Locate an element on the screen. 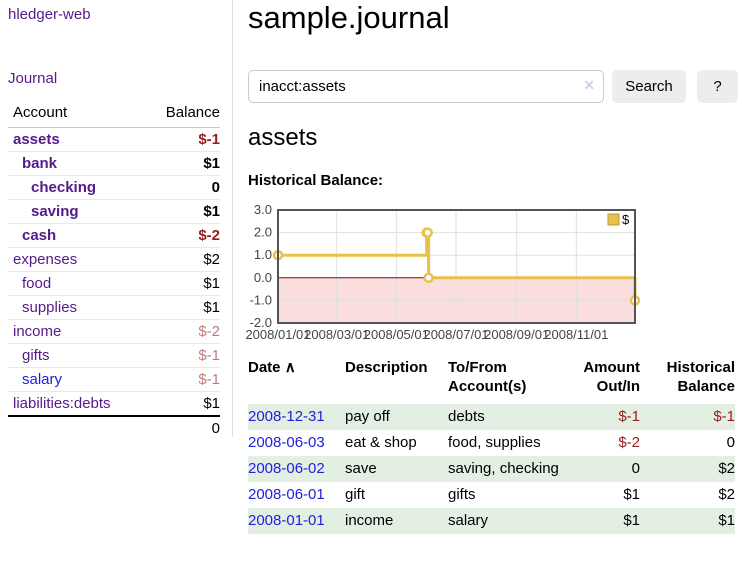  transaction-amount: $-2 is located at coordinates (629, 442).